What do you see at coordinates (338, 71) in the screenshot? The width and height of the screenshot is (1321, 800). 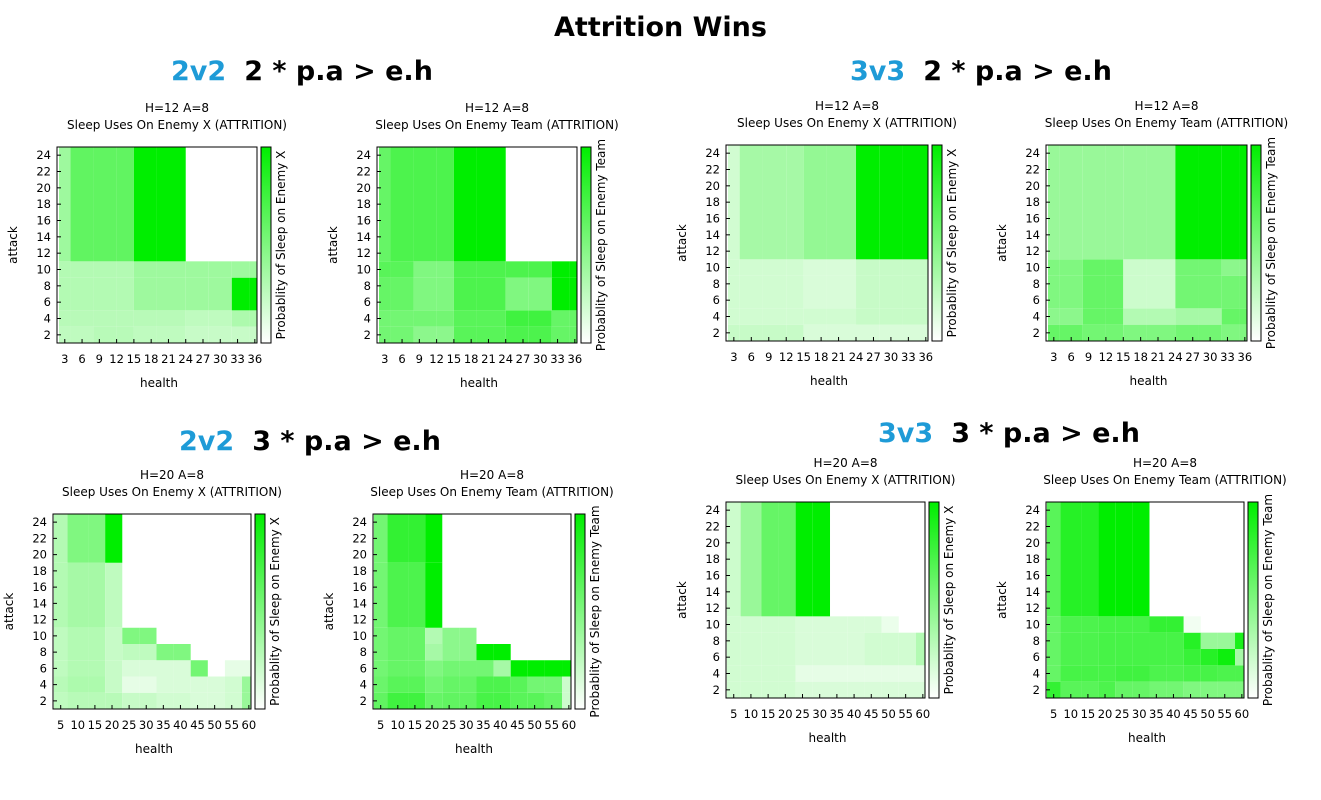 I see `section-rule: 2 * p.a > e.h` at bounding box center [338, 71].